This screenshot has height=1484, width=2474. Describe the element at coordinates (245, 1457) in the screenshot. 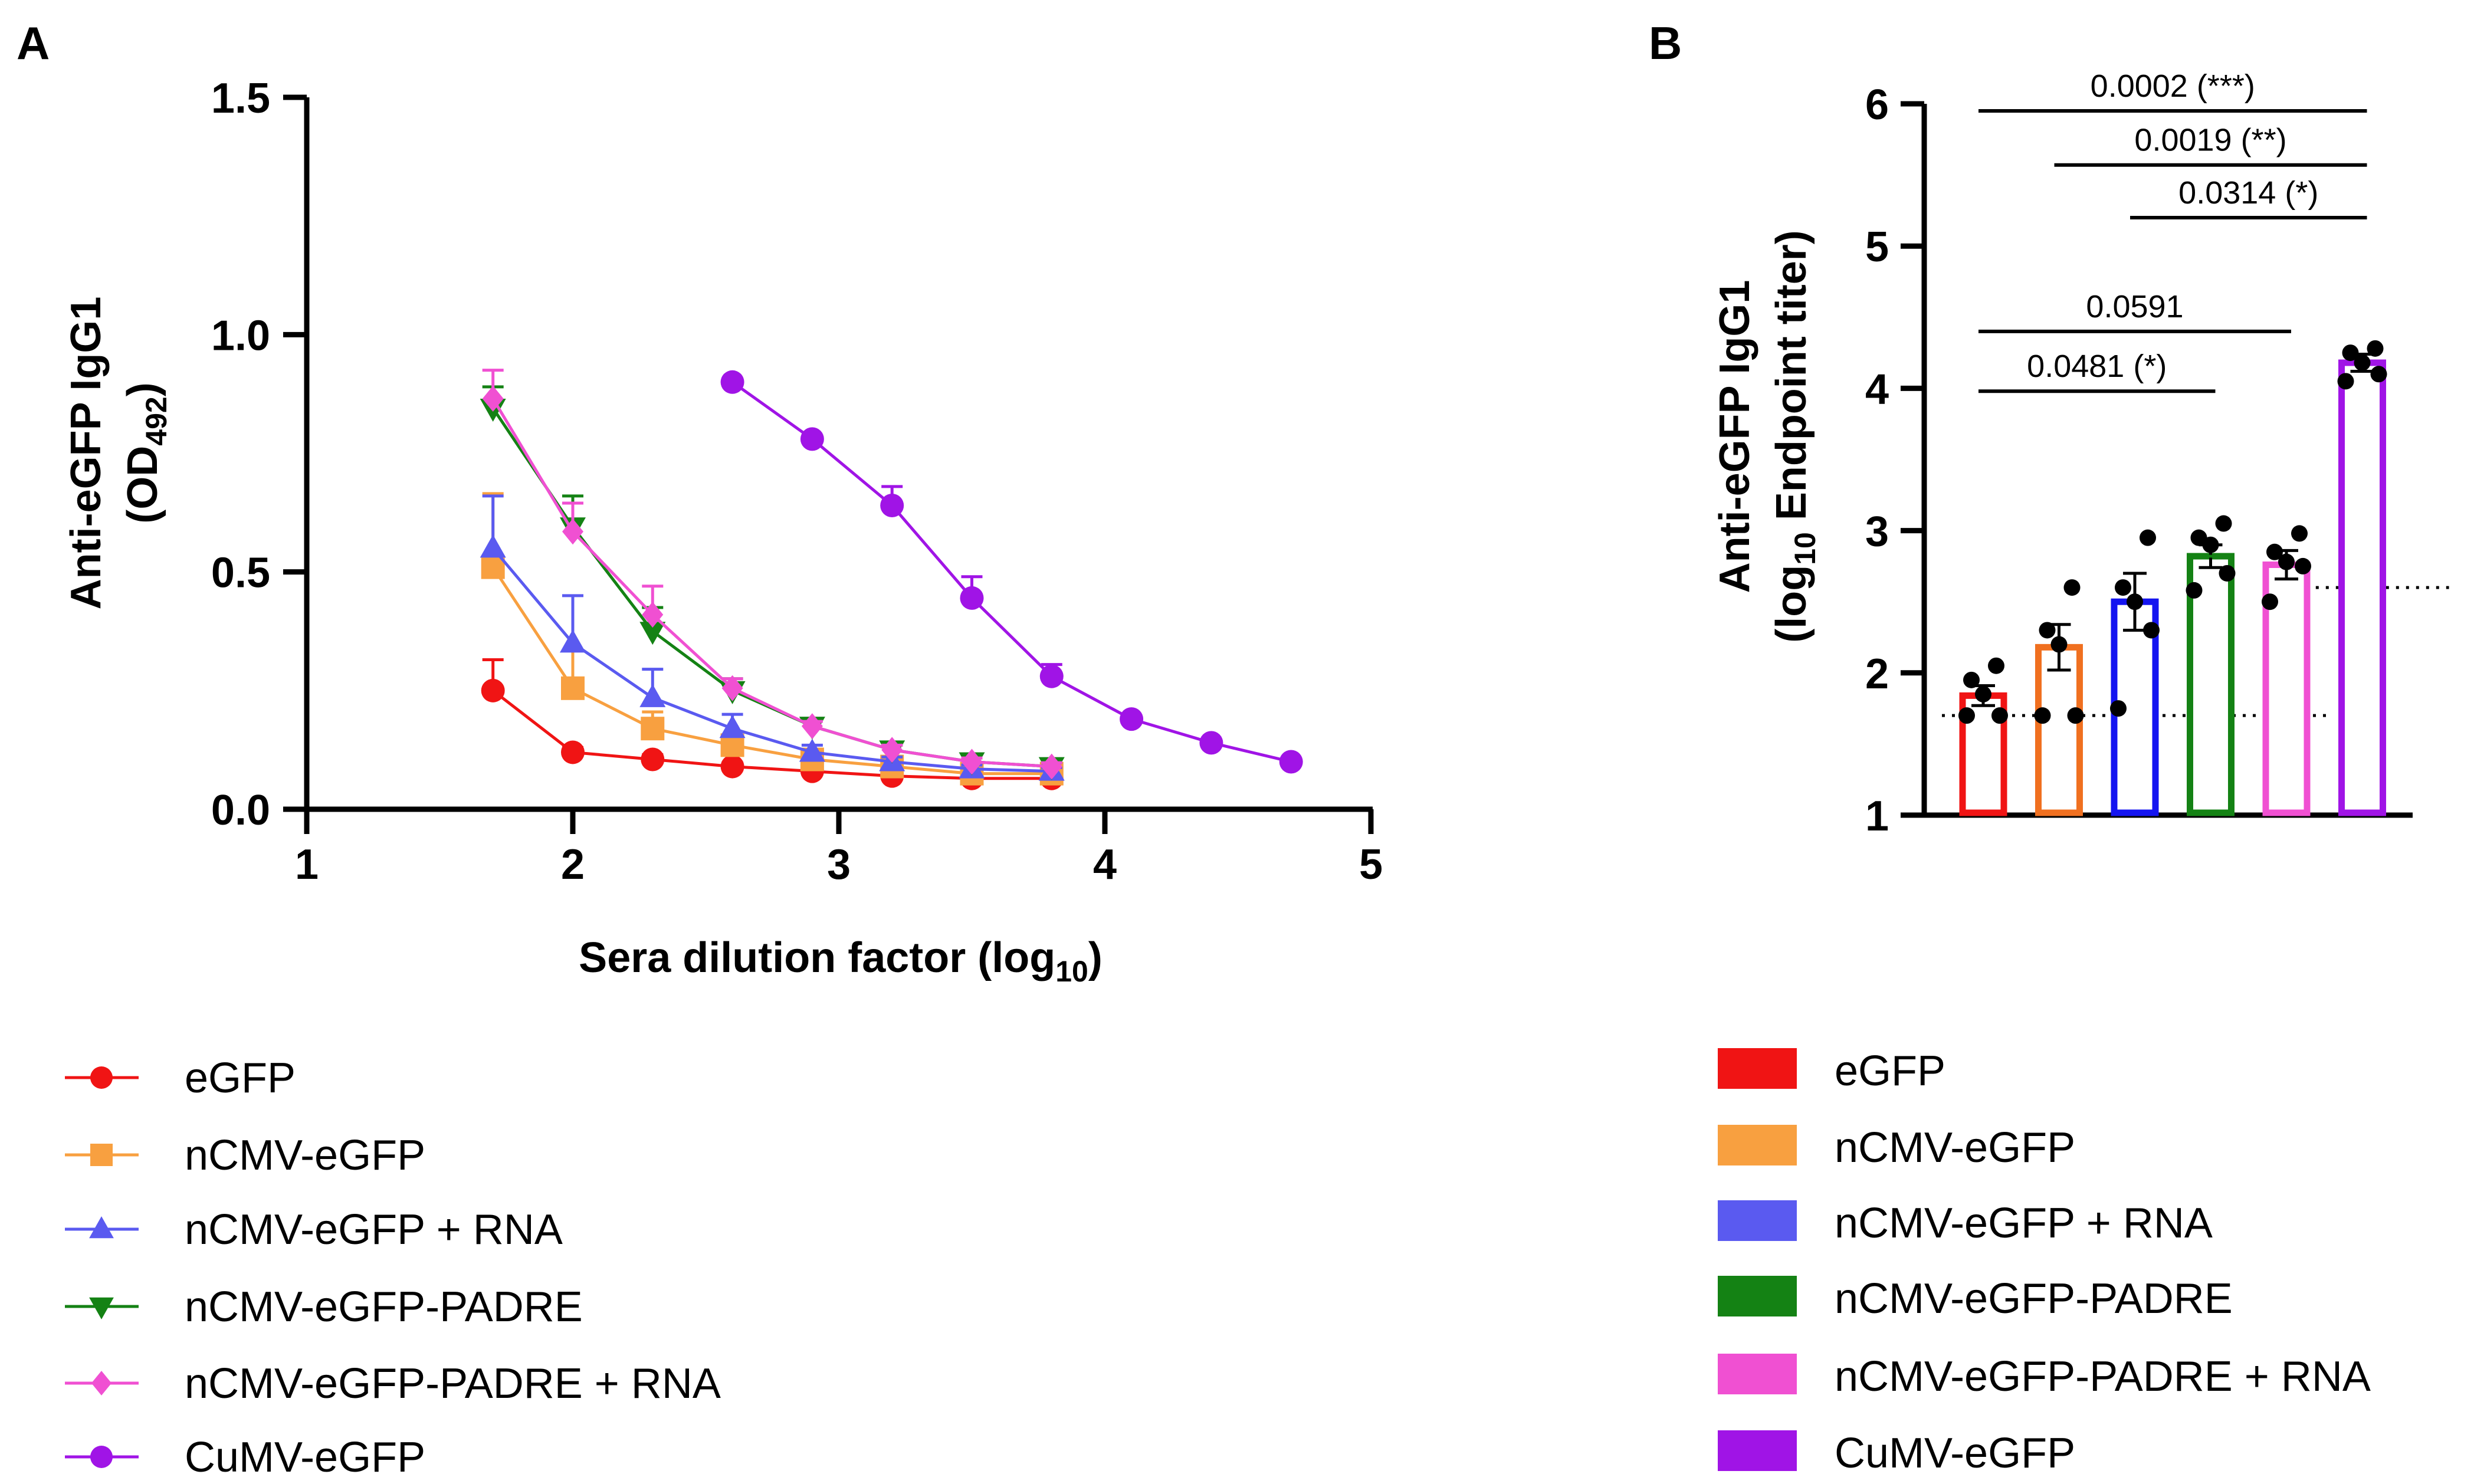

I see `legend-a-item-cumv-egfp: CuMV-eGFP` at that location.